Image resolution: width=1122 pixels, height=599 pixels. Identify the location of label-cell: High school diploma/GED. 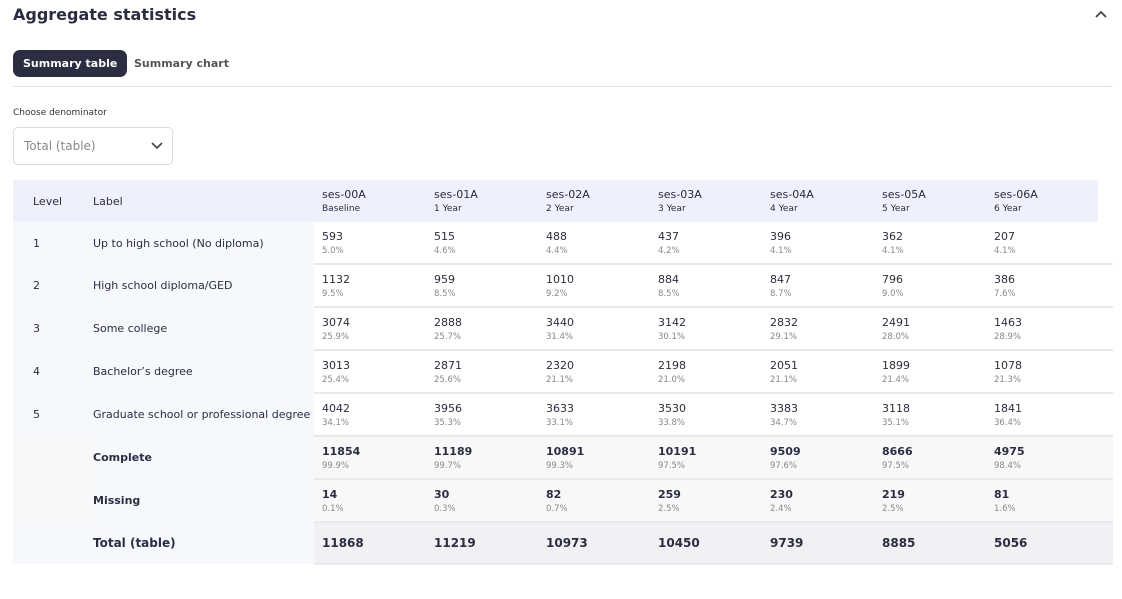
(203, 285).